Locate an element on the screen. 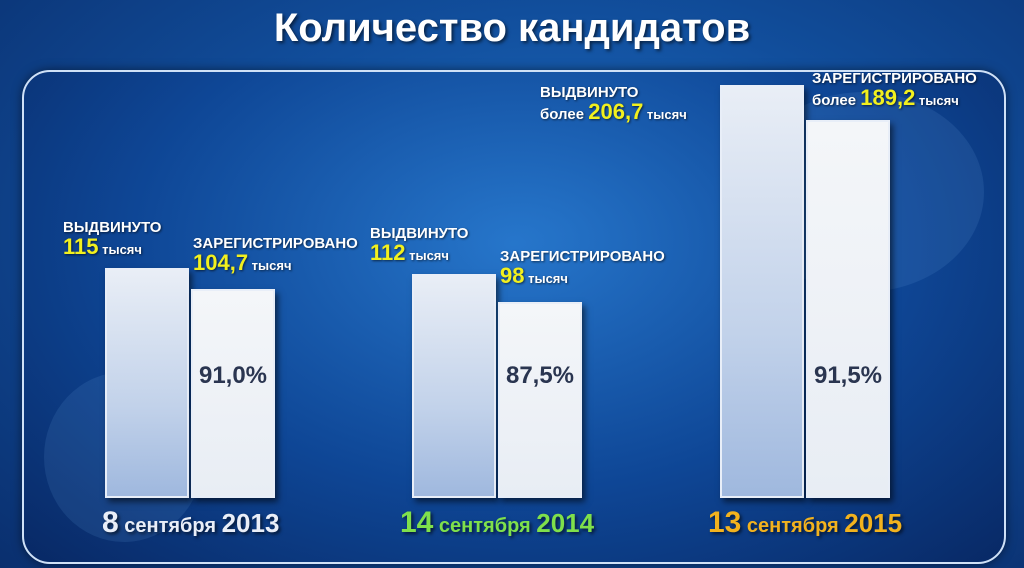  percent-label: 87,5% is located at coordinates (540, 375).